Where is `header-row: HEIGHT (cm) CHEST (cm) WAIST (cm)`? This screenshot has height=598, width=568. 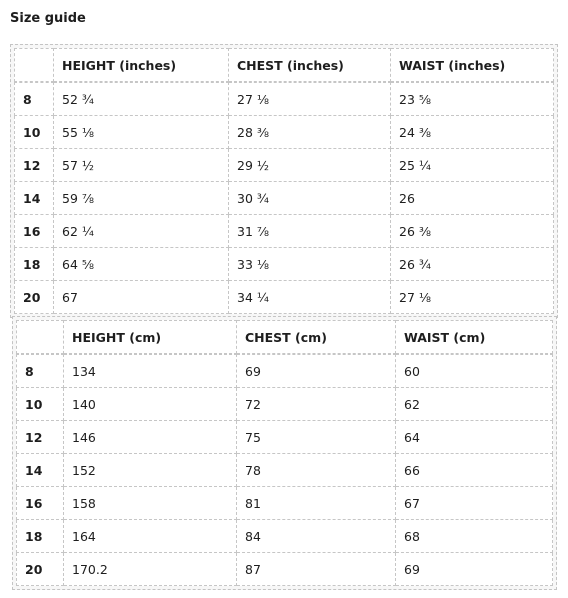 header-row: HEIGHT (cm) CHEST (cm) WAIST (cm) is located at coordinates (284, 337).